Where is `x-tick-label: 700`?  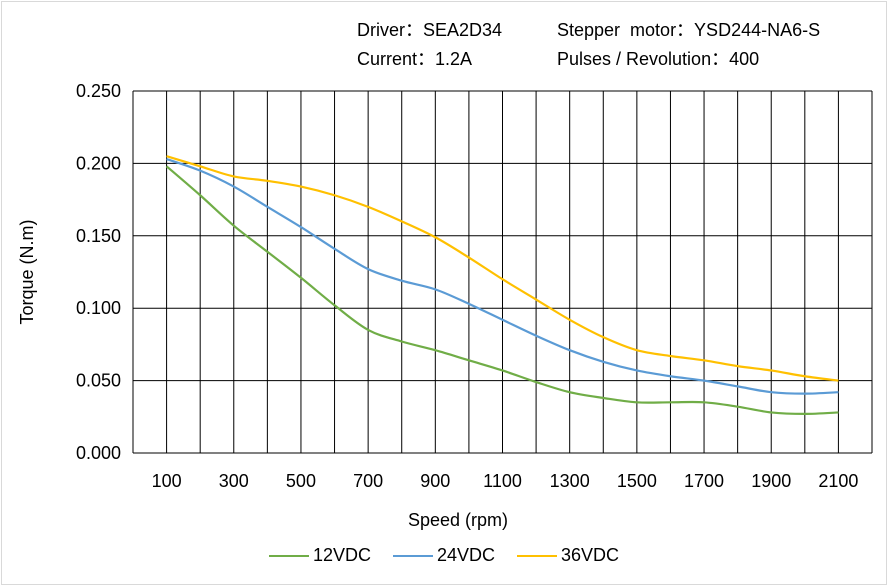 x-tick-label: 700 is located at coordinates (368, 481).